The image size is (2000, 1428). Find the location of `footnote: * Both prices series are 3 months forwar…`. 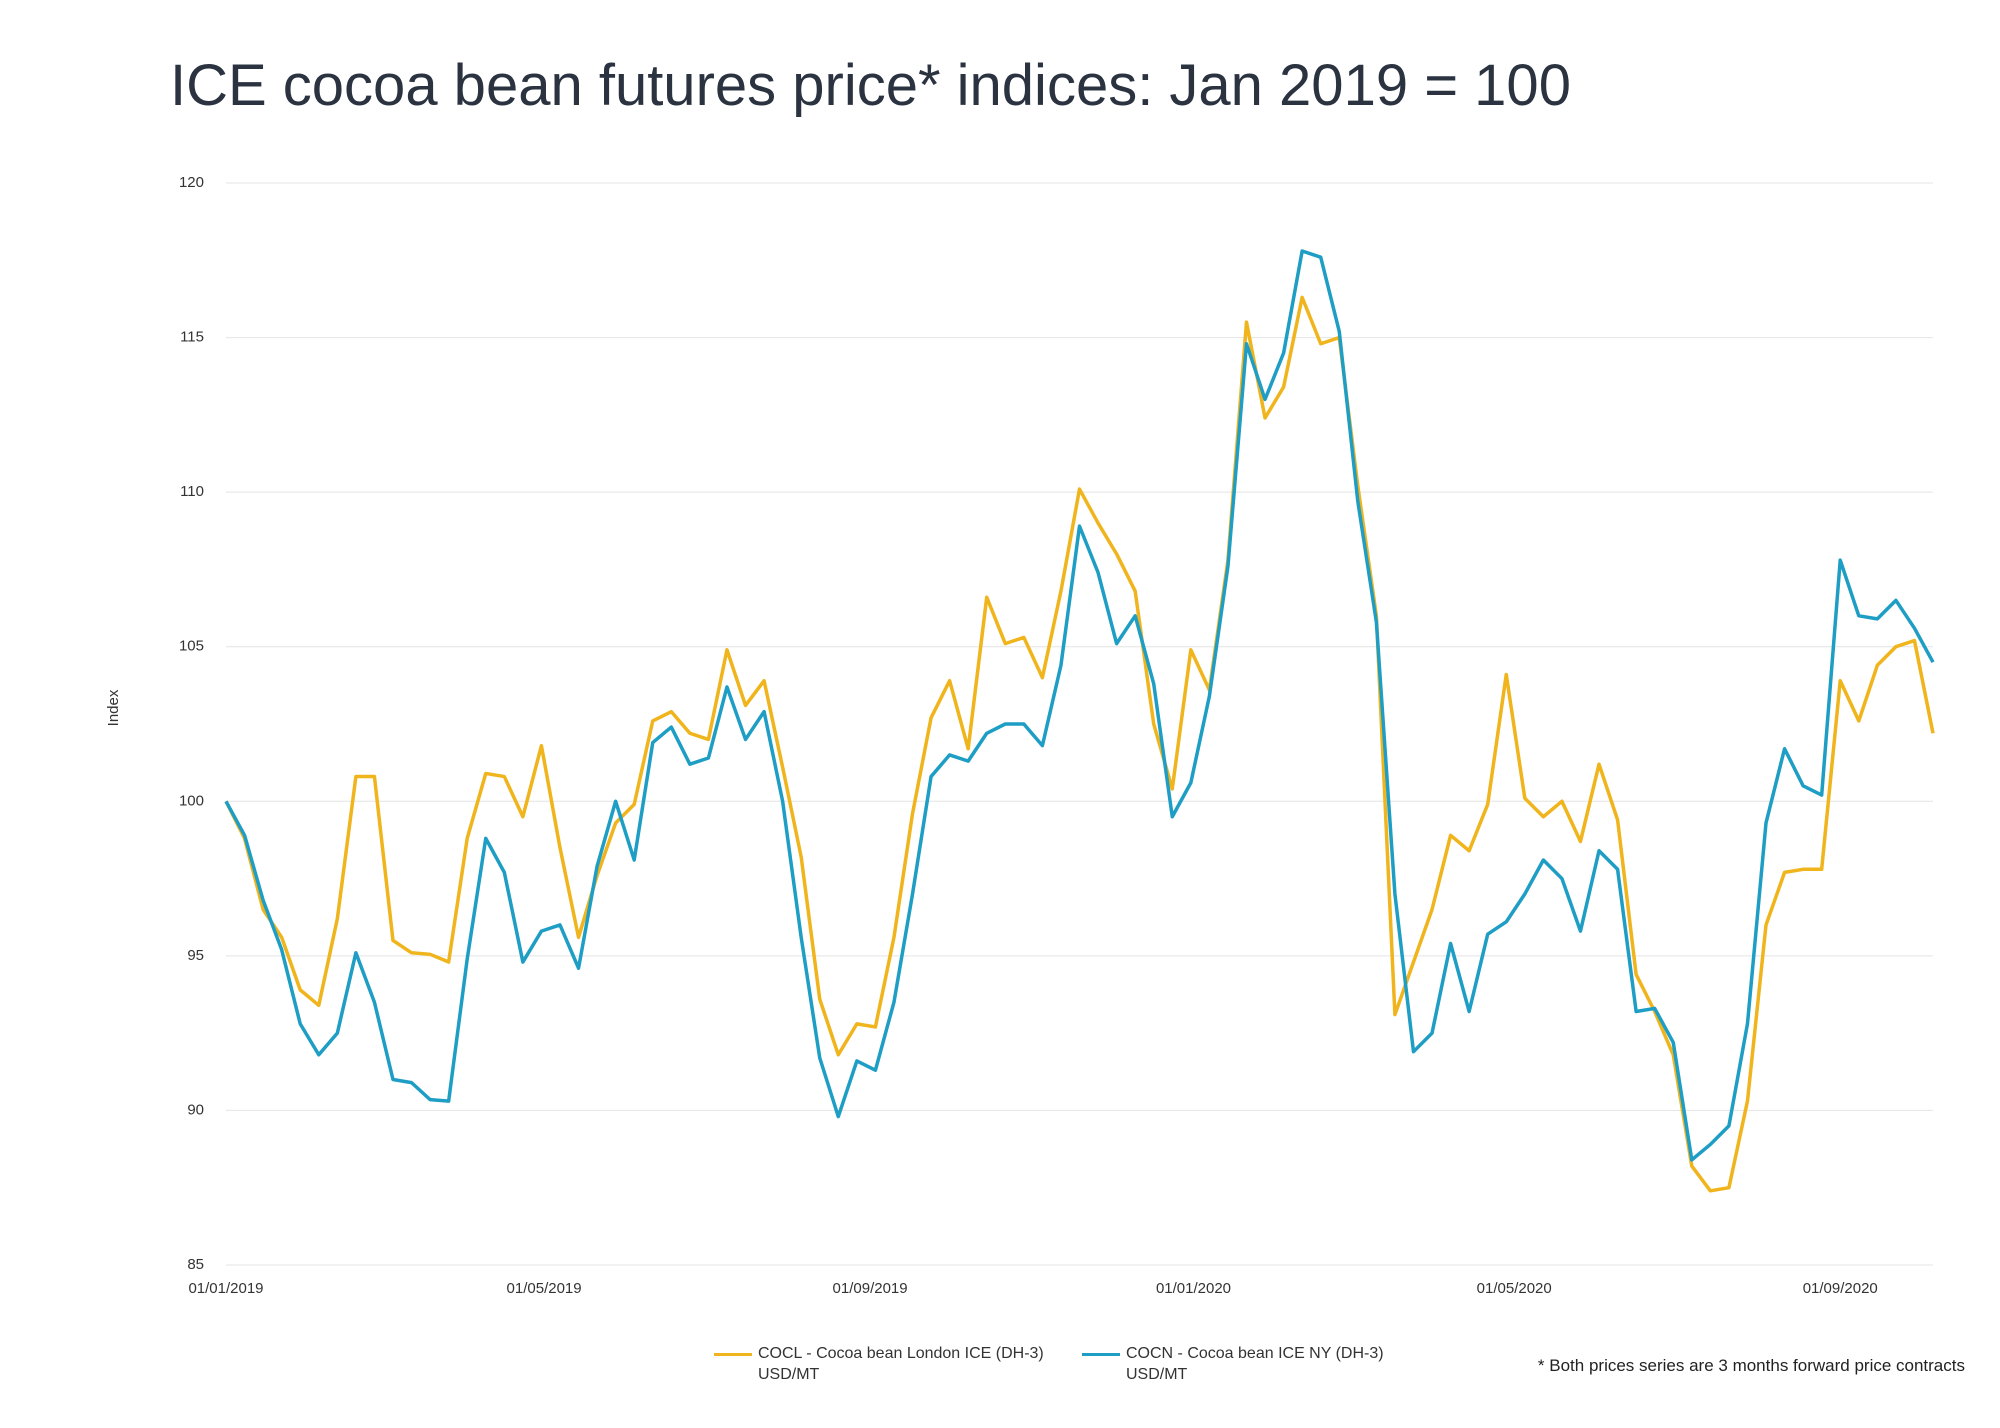

footnote: * Both prices series are 3 months forwar… is located at coordinates (1751, 1365).